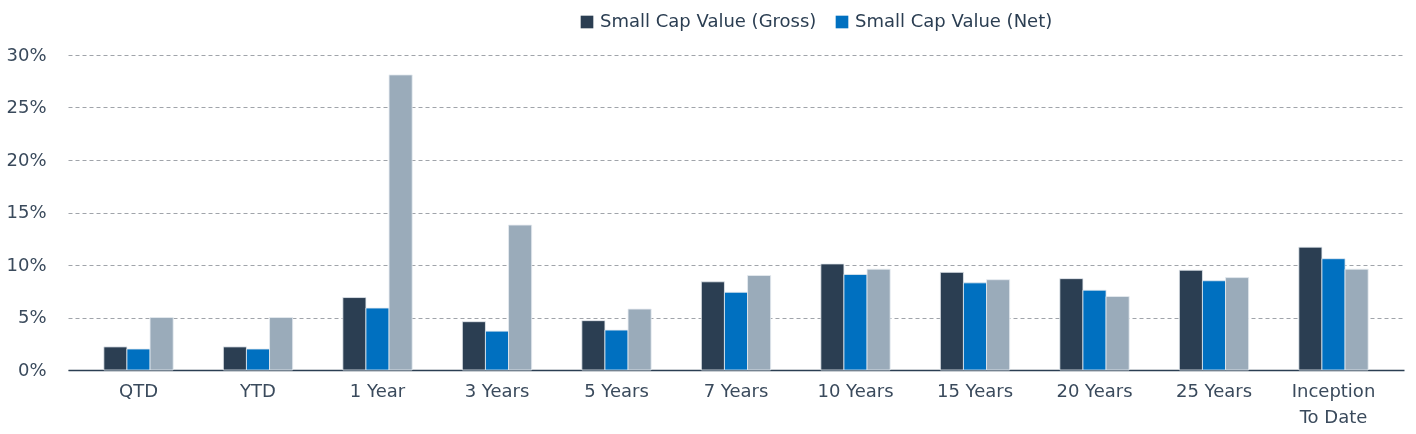 The width and height of the screenshot is (1416, 434). What do you see at coordinates (975, 390) in the screenshot?
I see `x-tick-label: 15 Years` at bounding box center [975, 390].